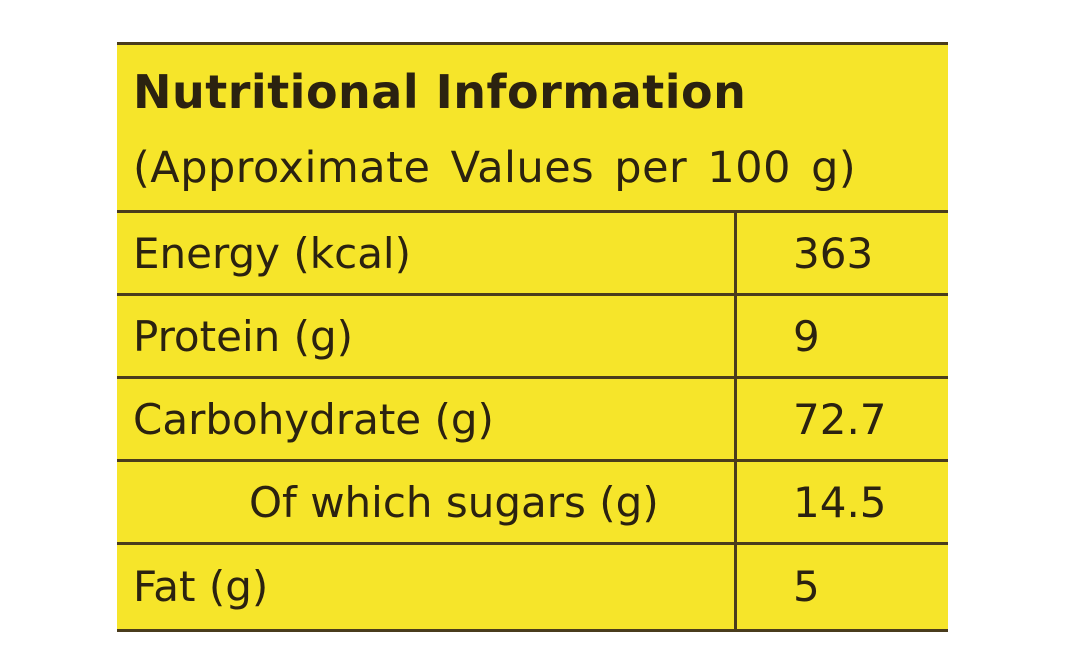 This screenshot has width=1068, height=671. Describe the element at coordinates (201, 586) in the screenshot. I see `nutrient-label: Fat (g)` at that location.